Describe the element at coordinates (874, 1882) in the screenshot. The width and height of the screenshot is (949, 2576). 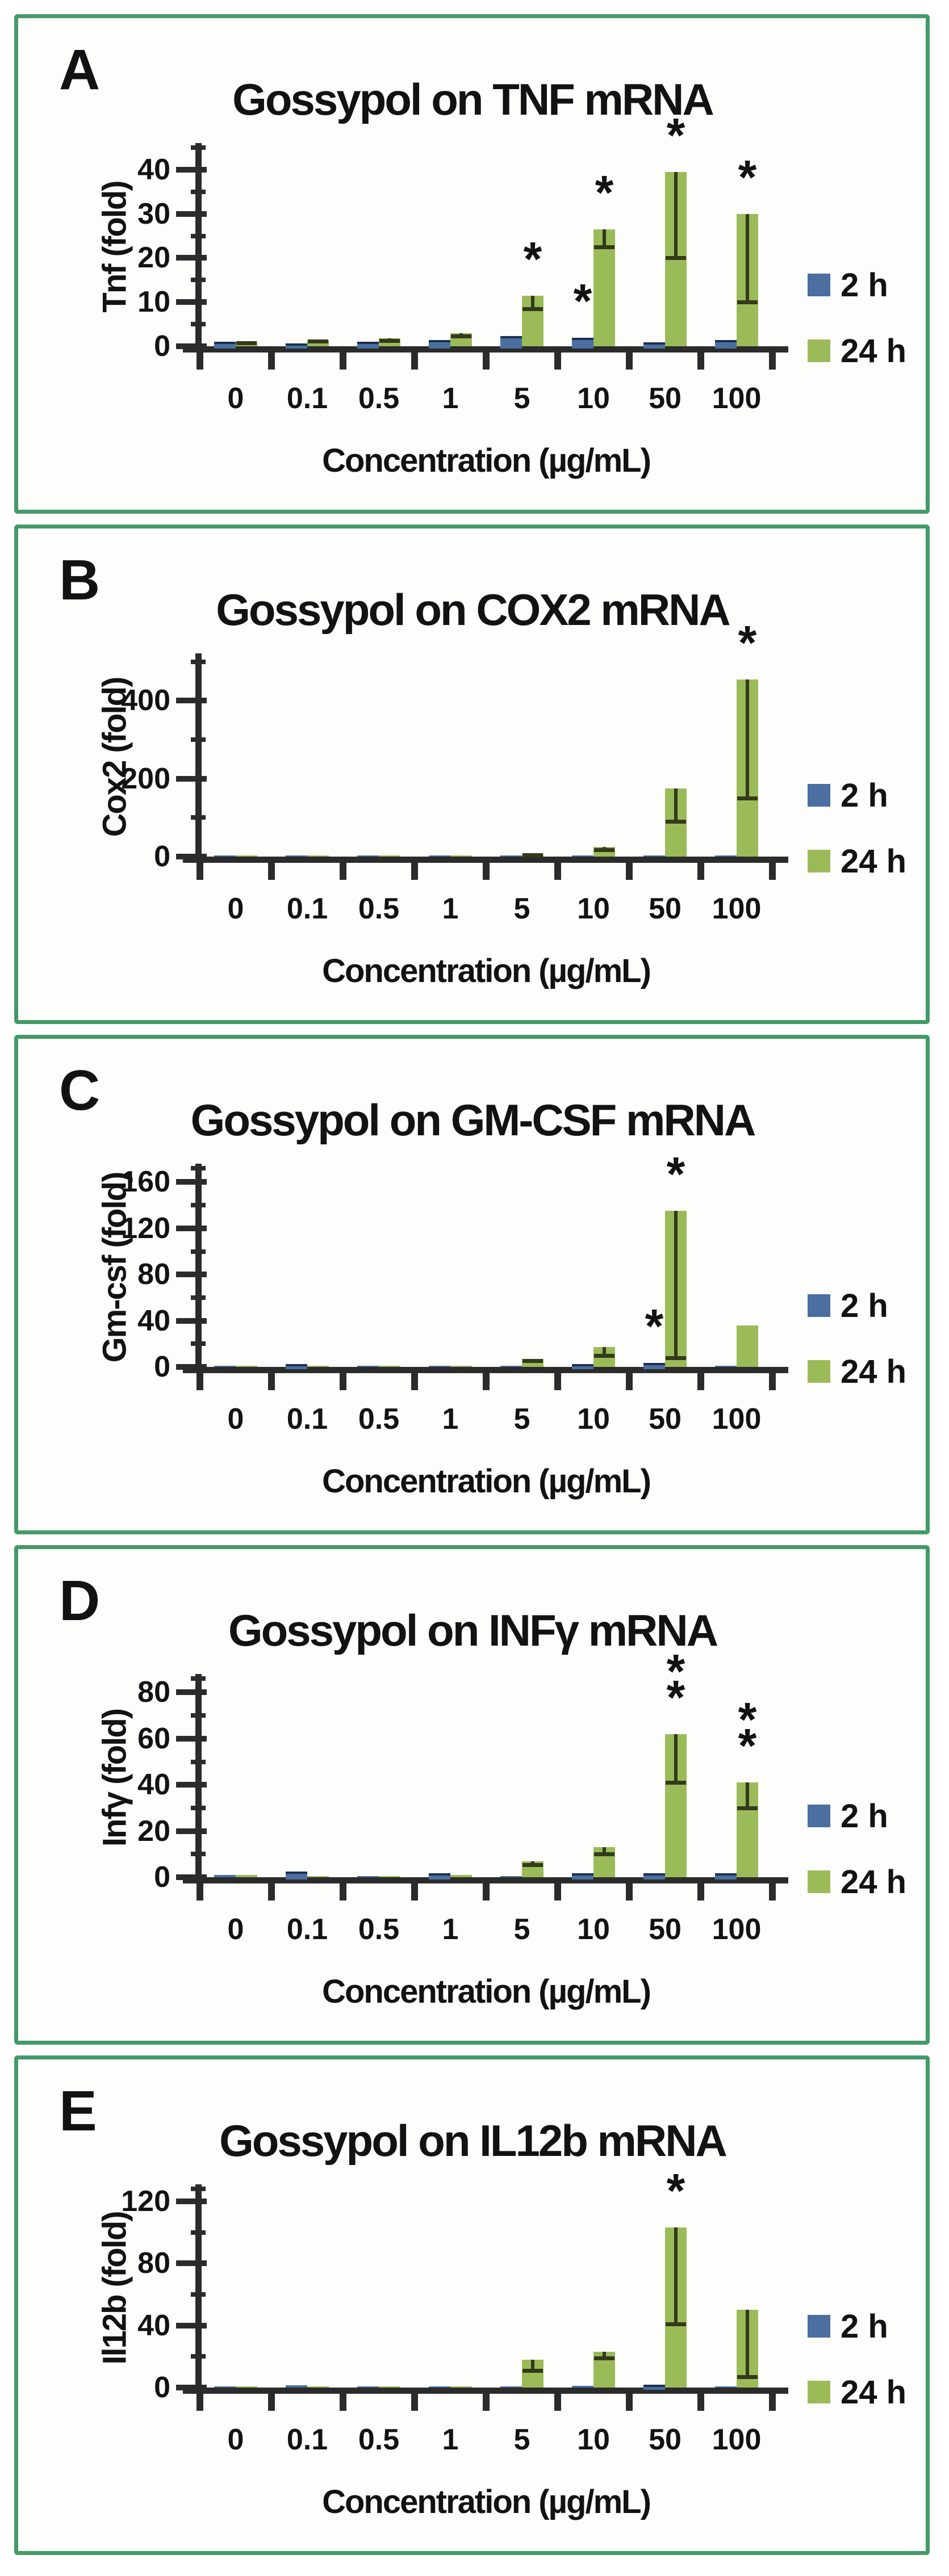
I see `legend-label-24h: 24 h` at that location.